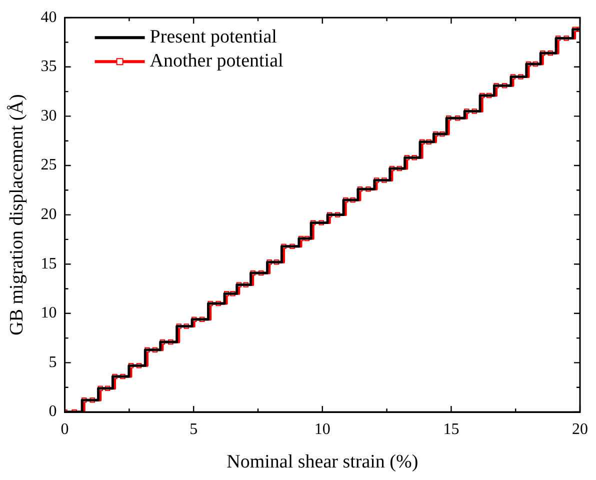  Describe the element at coordinates (48, 67) in the screenshot. I see `y-tick-label: 35` at that location.